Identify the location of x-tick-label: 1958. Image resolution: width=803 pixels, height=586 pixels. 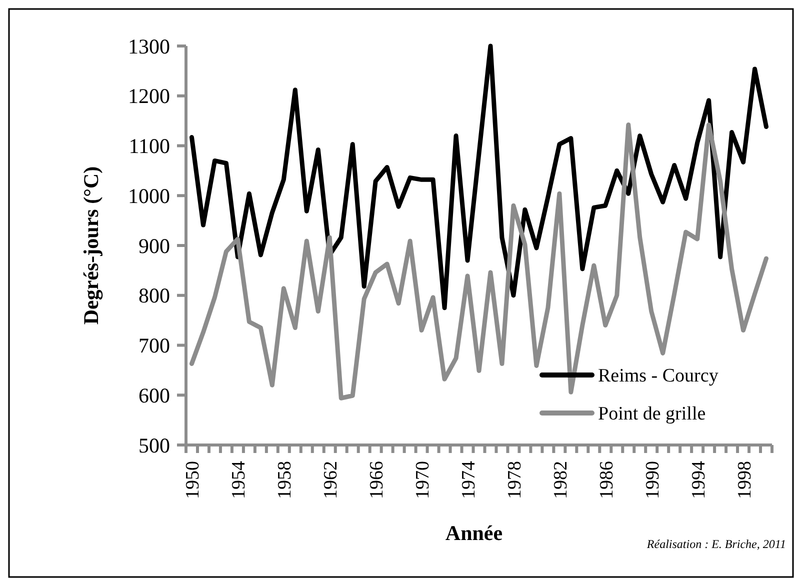
(285, 480).